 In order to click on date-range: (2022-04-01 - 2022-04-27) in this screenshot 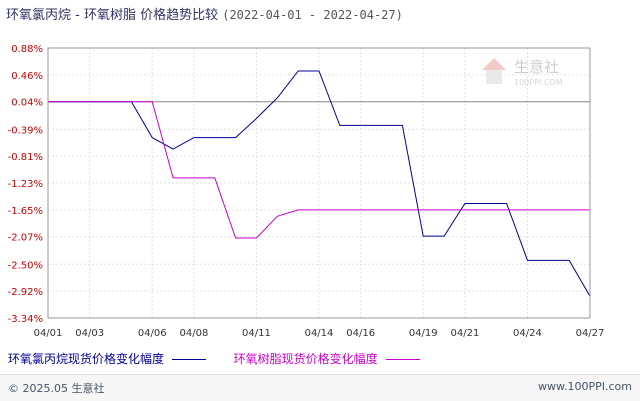, I will do `click(312, 15)`.